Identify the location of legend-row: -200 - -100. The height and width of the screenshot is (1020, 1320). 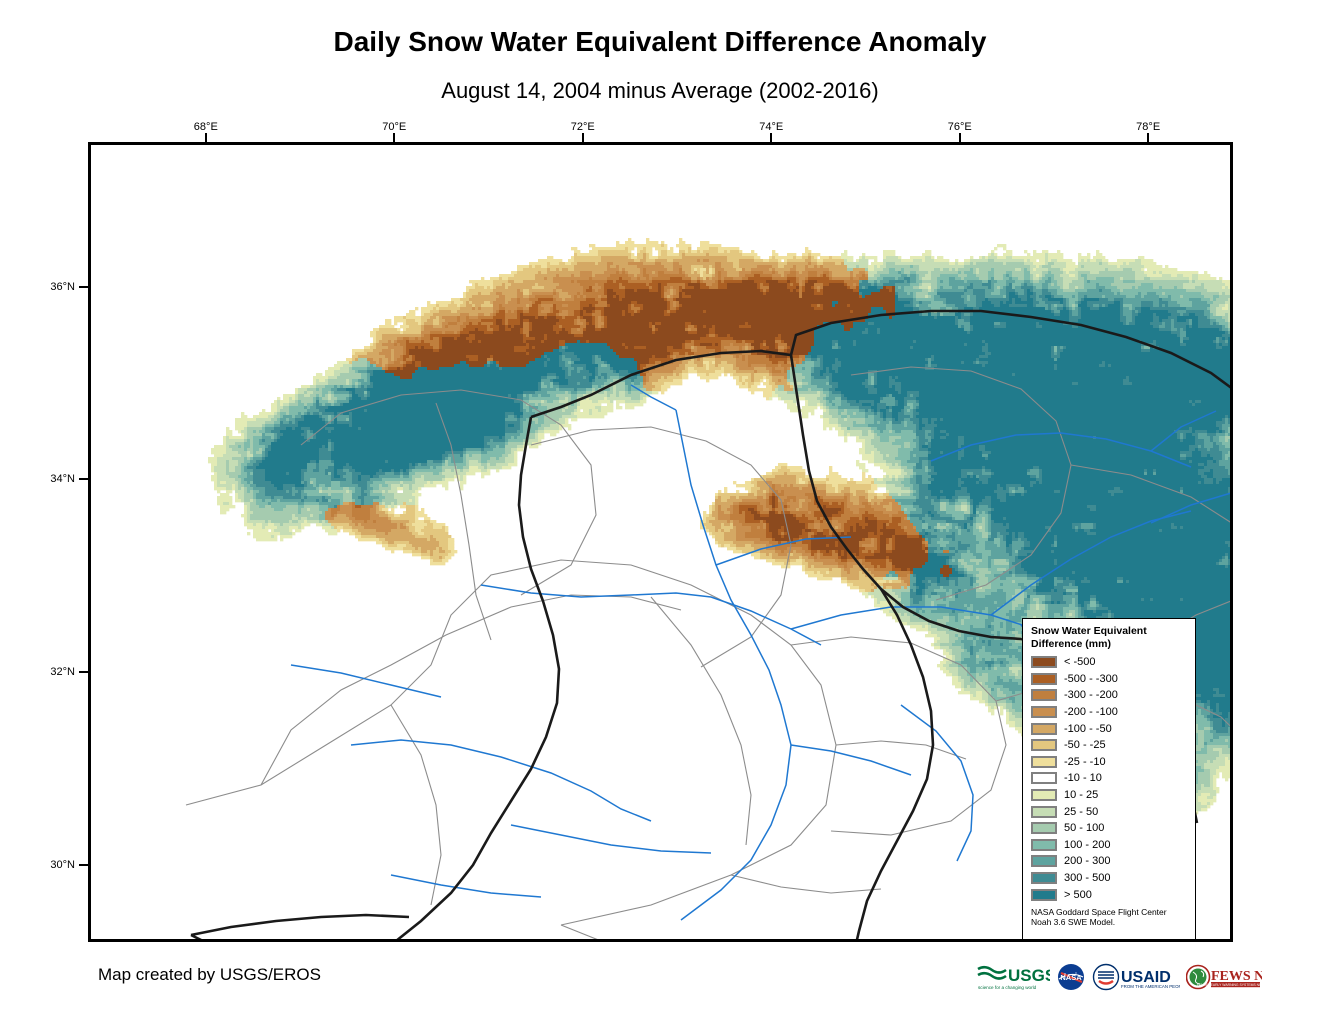
(1110, 712).